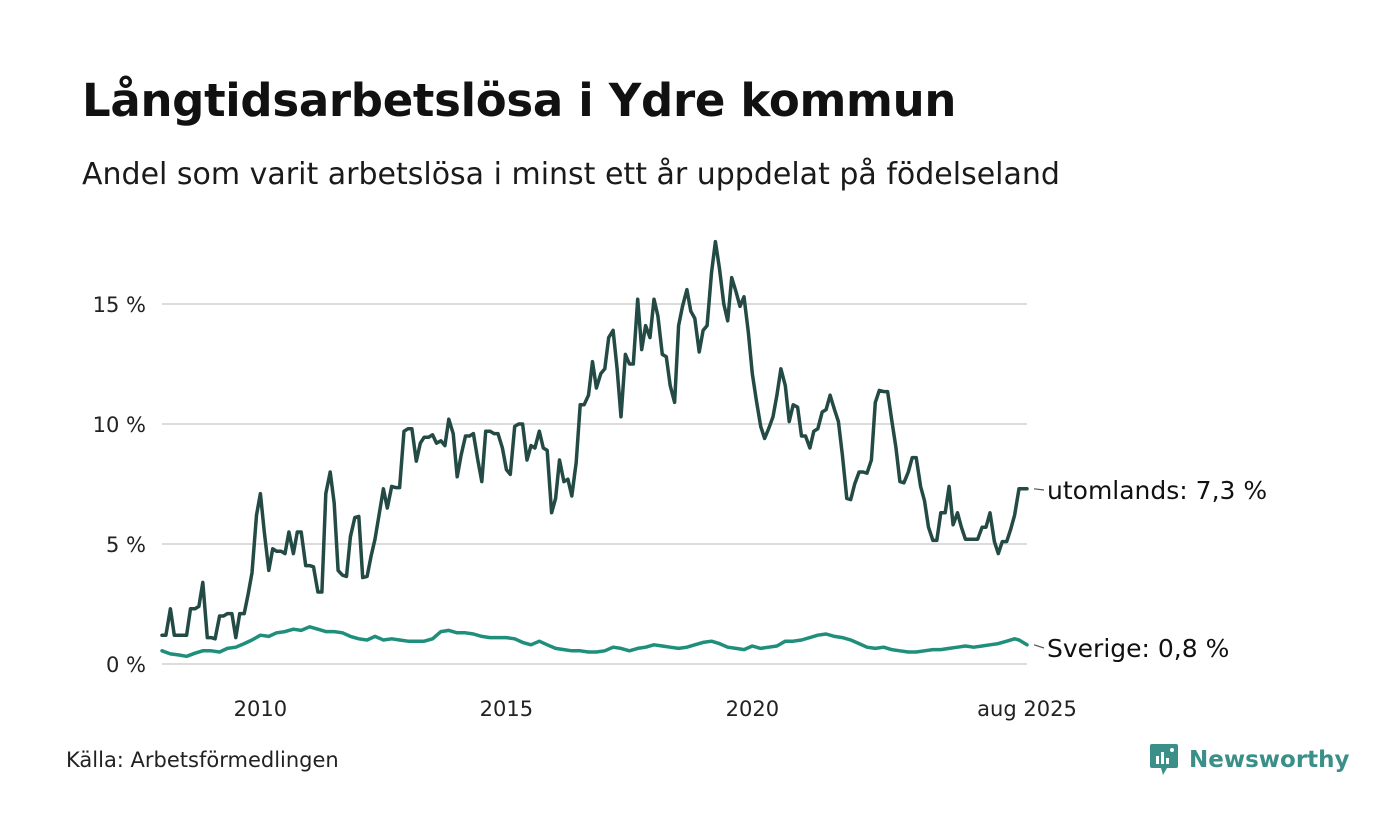 The image size is (1400, 840). What do you see at coordinates (1150, 569) in the screenshot?
I see `end-labels: utomlands: 7,3 % Sverige: 0,8 %` at bounding box center [1150, 569].